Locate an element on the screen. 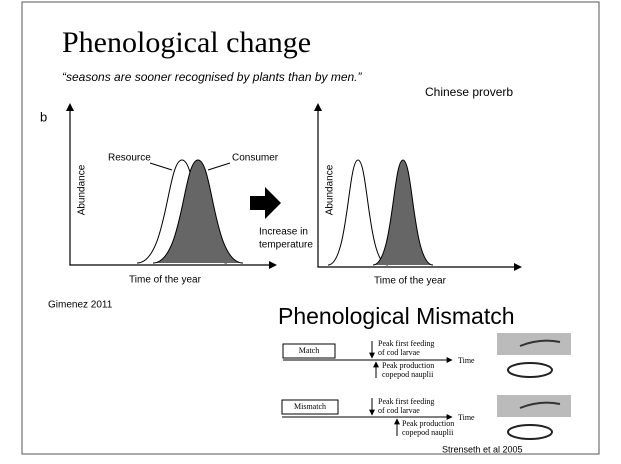 This screenshot has height=464, width=621. attribution: Chinese proverb is located at coordinates (469, 92).